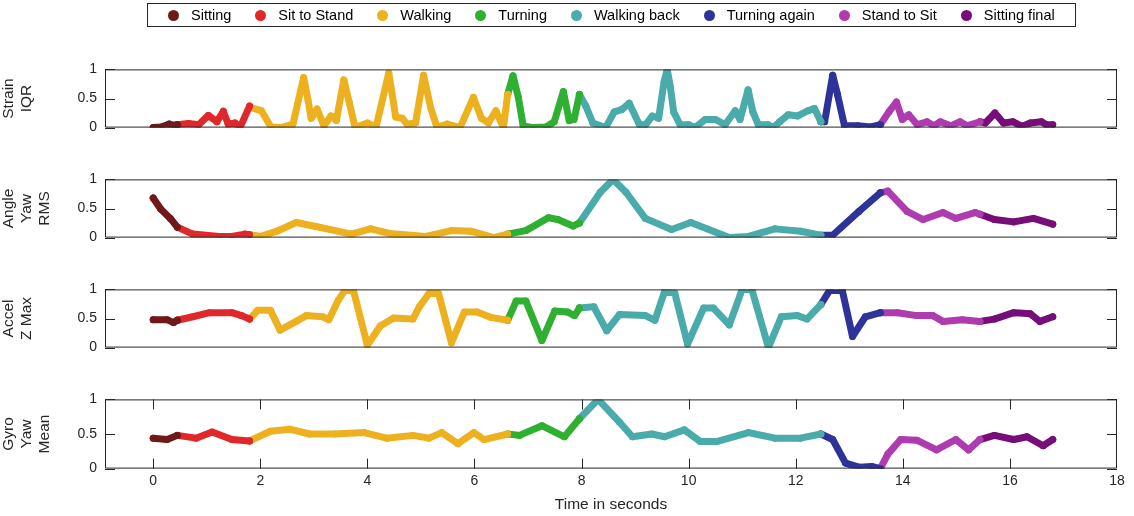 The width and height of the screenshot is (1134, 516). I want to click on y-axis-title: Gyro Yaw Mean, so click(26, 434).